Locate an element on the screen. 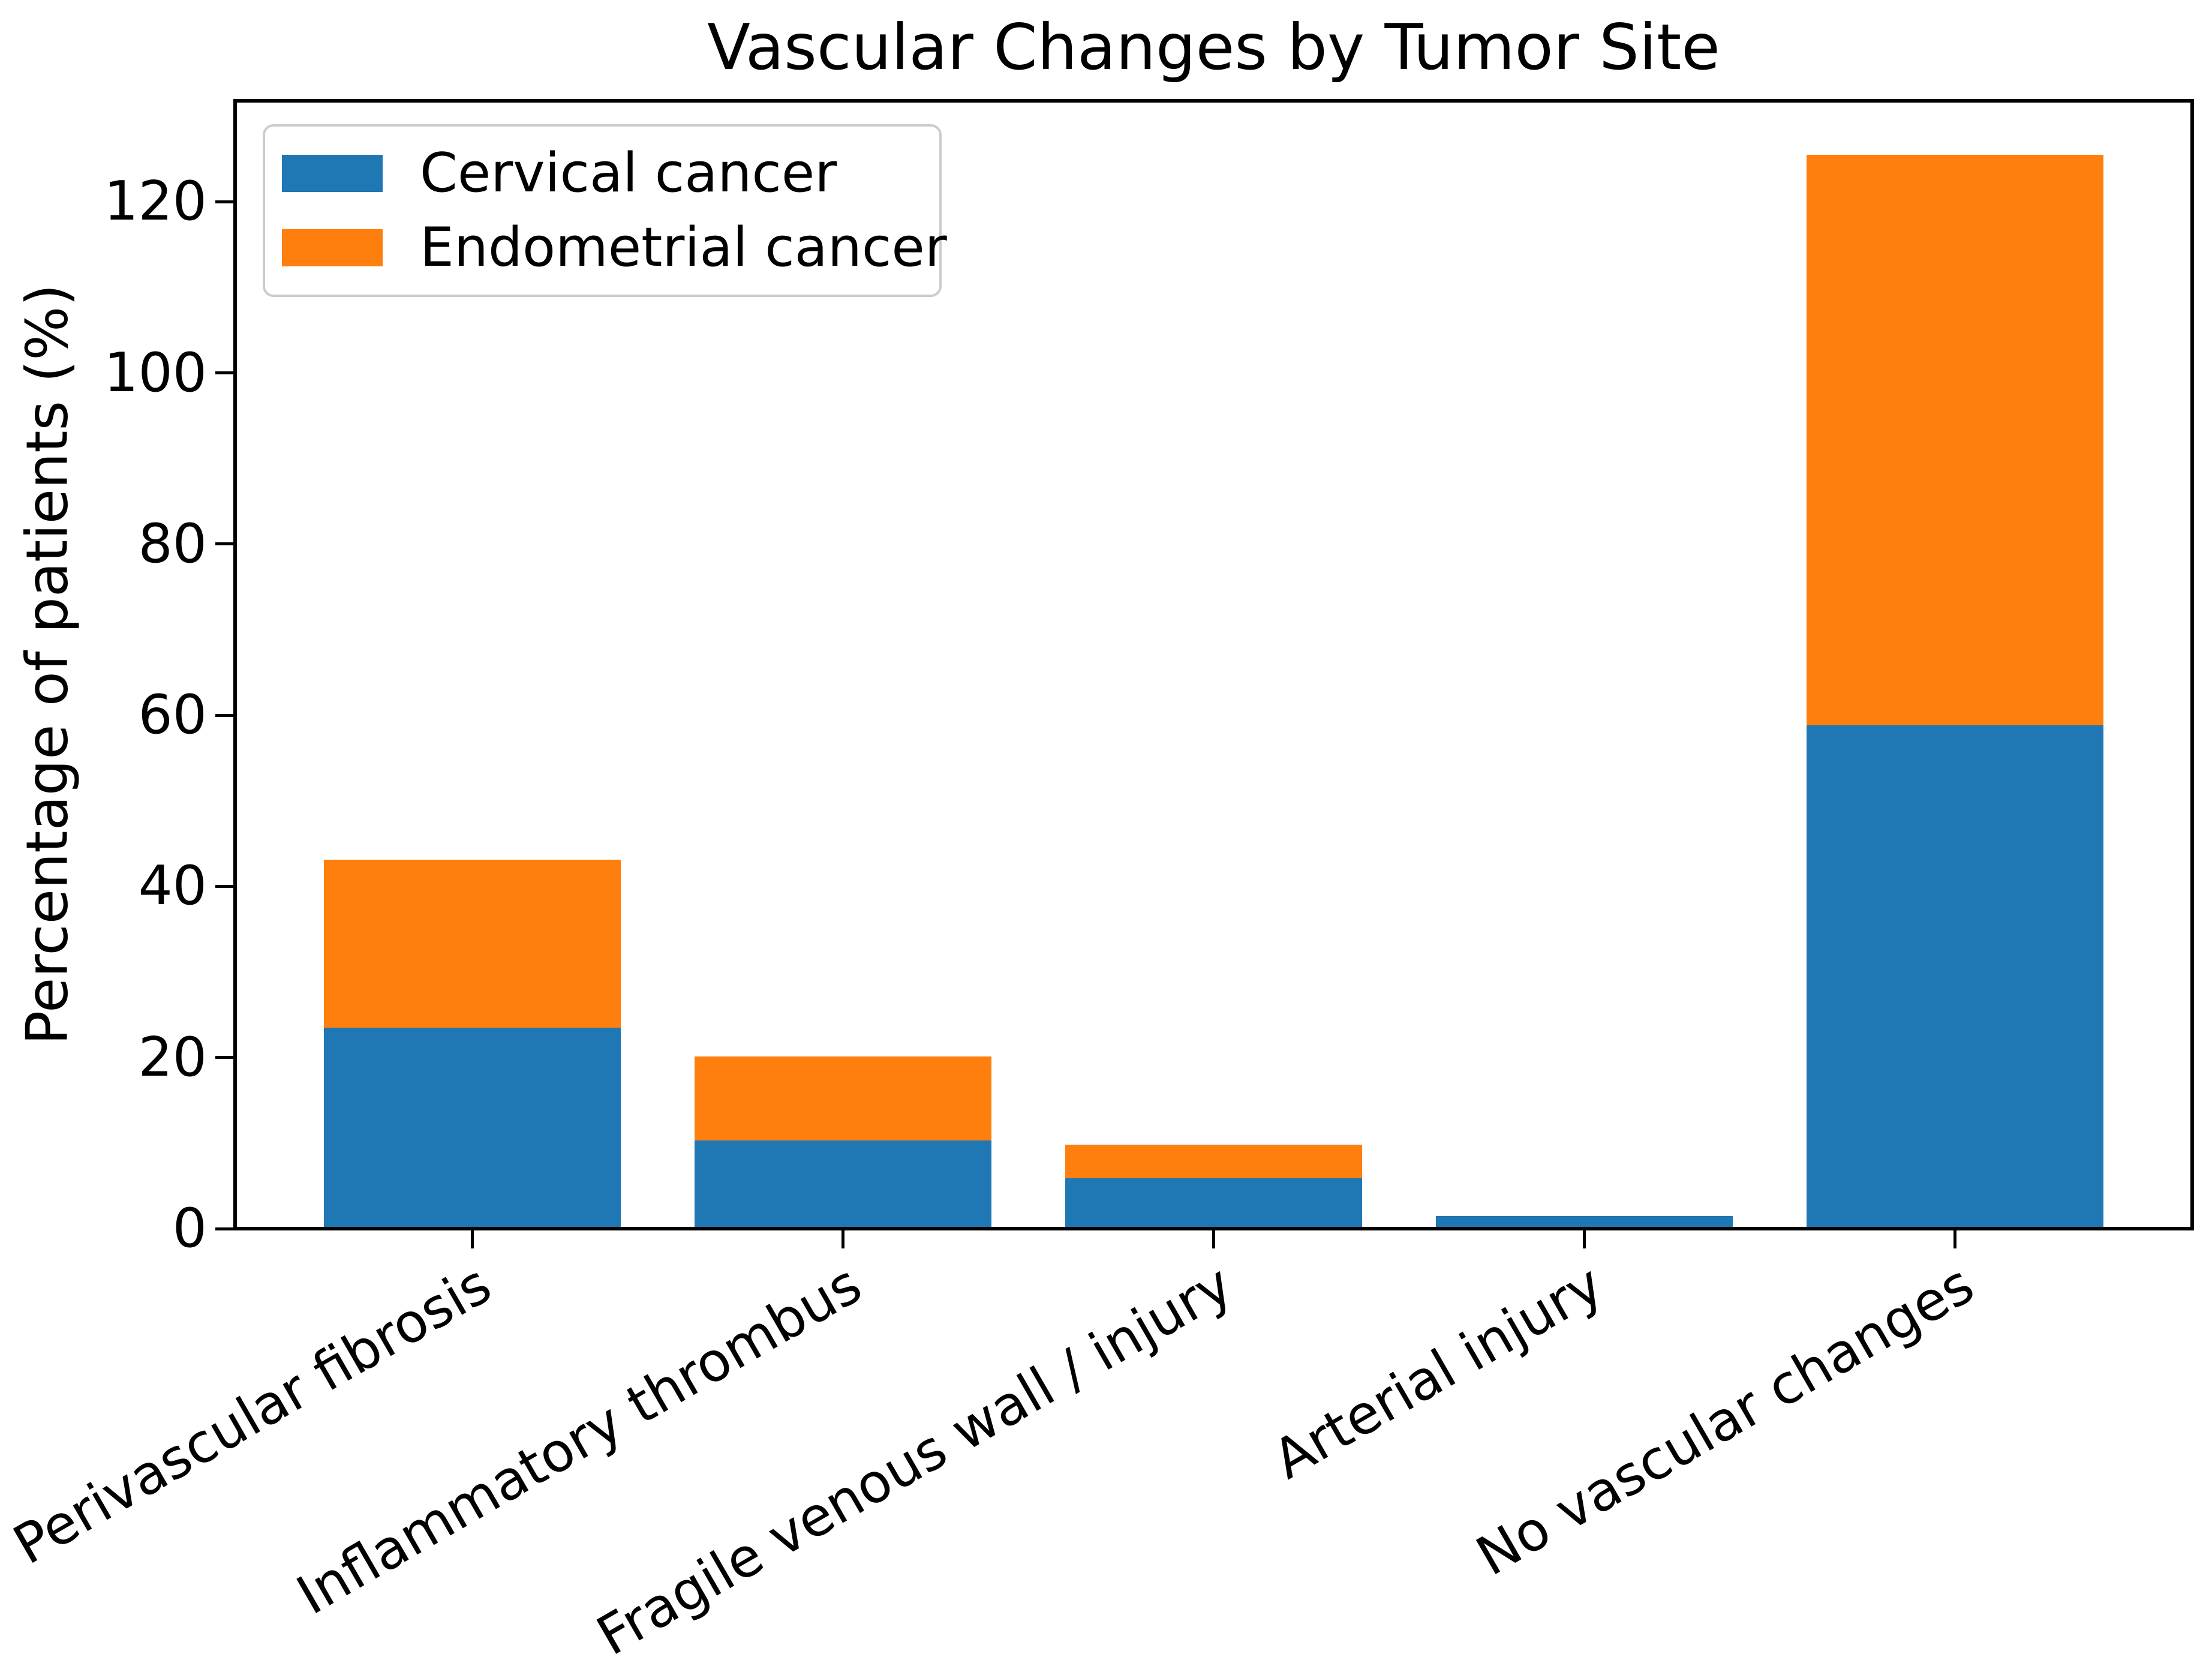  y-tick-label: 80 is located at coordinates (172, 543).